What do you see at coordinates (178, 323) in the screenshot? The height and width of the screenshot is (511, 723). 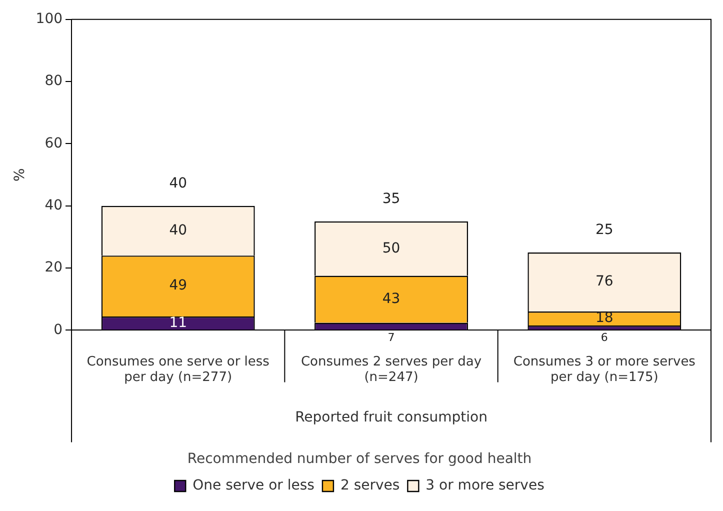 I see `annotation: 11` at bounding box center [178, 323].